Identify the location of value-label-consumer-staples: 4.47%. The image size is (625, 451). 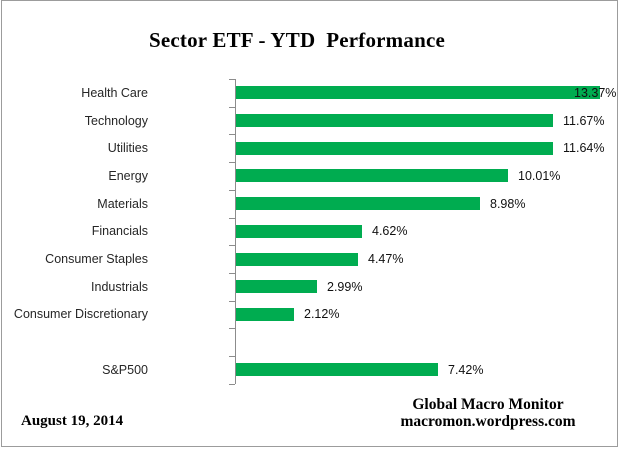
(386, 259).